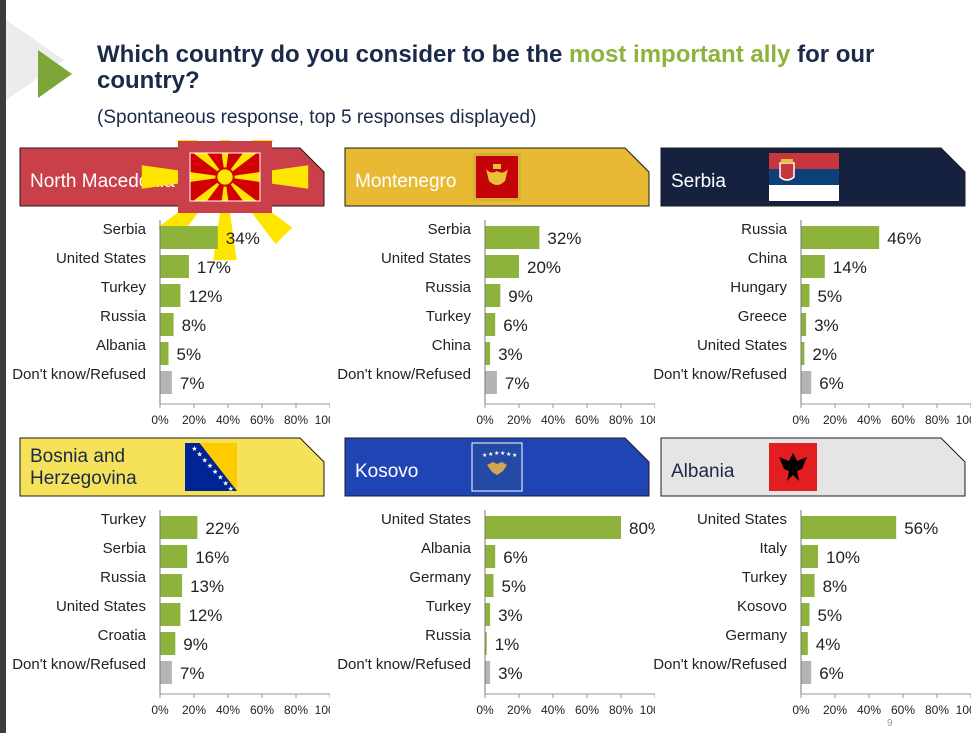 This screenshot has height=733, width=980. I want to click on chart-title: Bosnia and Herzegovina, so click(83, 467).